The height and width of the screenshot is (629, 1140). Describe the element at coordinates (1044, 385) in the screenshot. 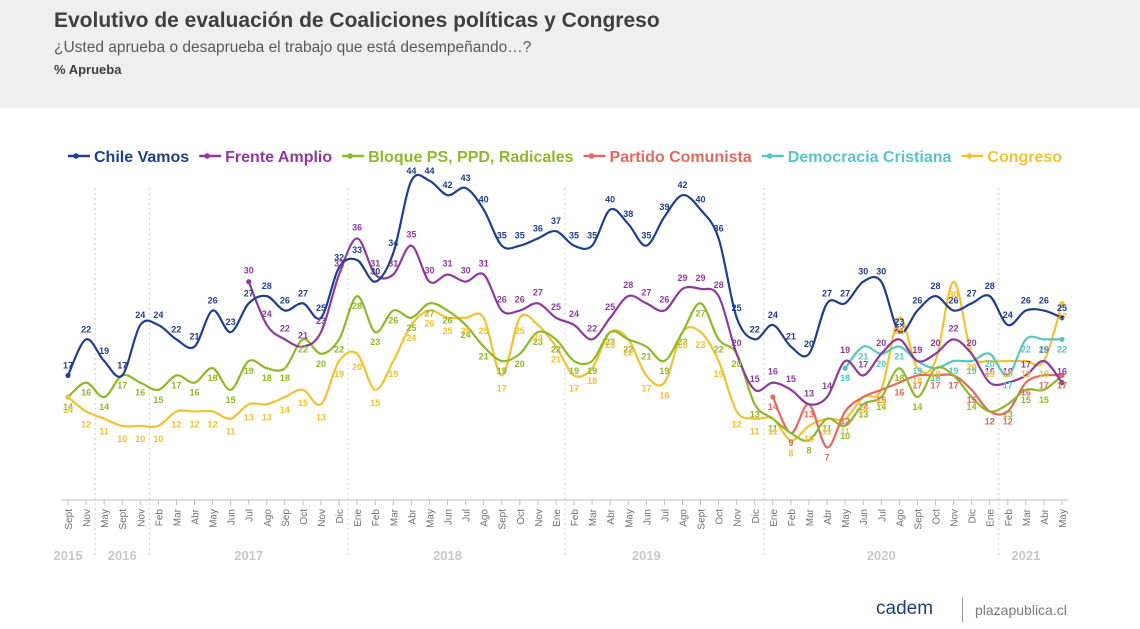

I see `data-label-3-54: 17` at that location.